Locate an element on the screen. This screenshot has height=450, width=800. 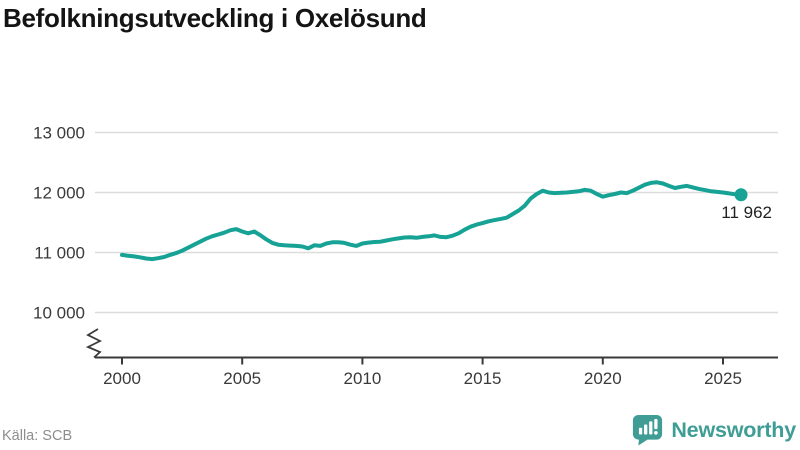
newsworthy-icon is located at coordinates (648, 430).